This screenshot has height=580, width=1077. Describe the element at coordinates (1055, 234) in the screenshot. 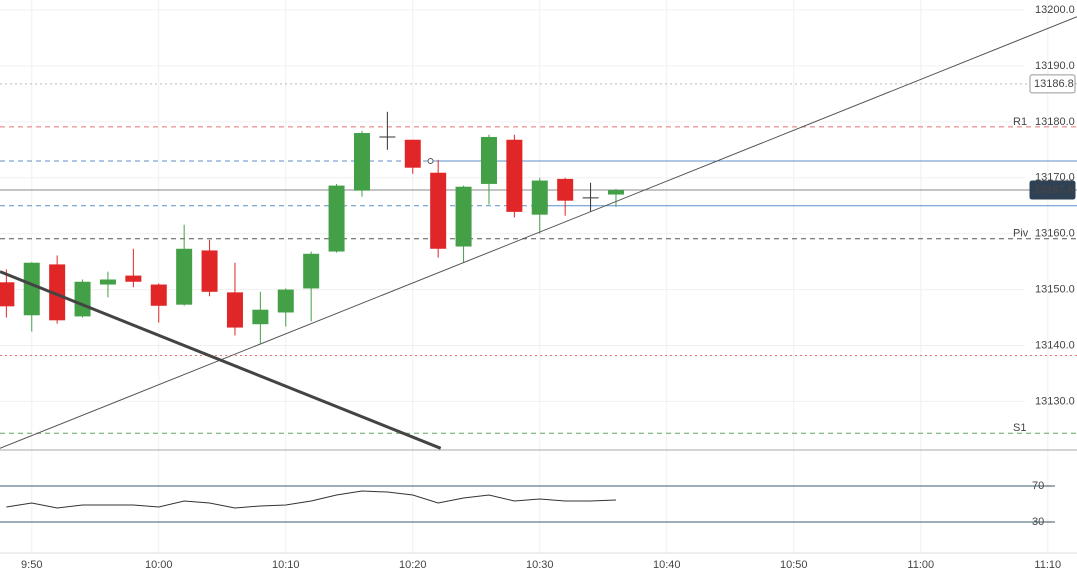

I see `y-tick-label: 13160.0` at that location.